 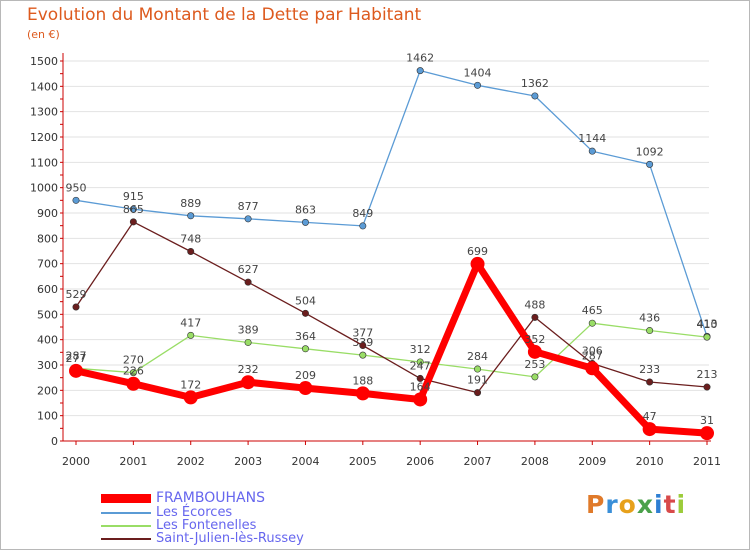 I want to click on data-label: 306, so click(x=592, y=350).